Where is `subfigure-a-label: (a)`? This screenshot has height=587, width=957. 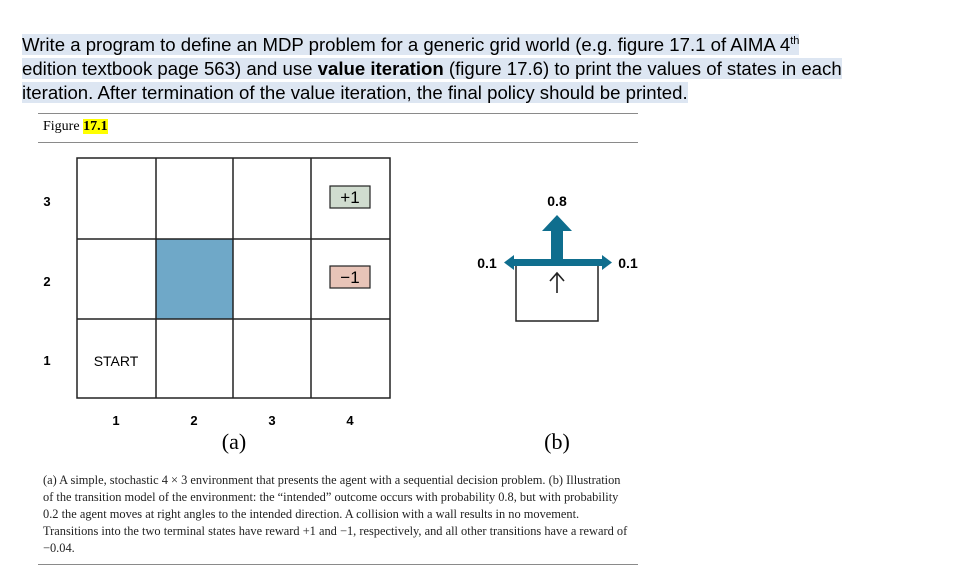
subfigure-a-label: (a) is located at coordinates (234, 441).